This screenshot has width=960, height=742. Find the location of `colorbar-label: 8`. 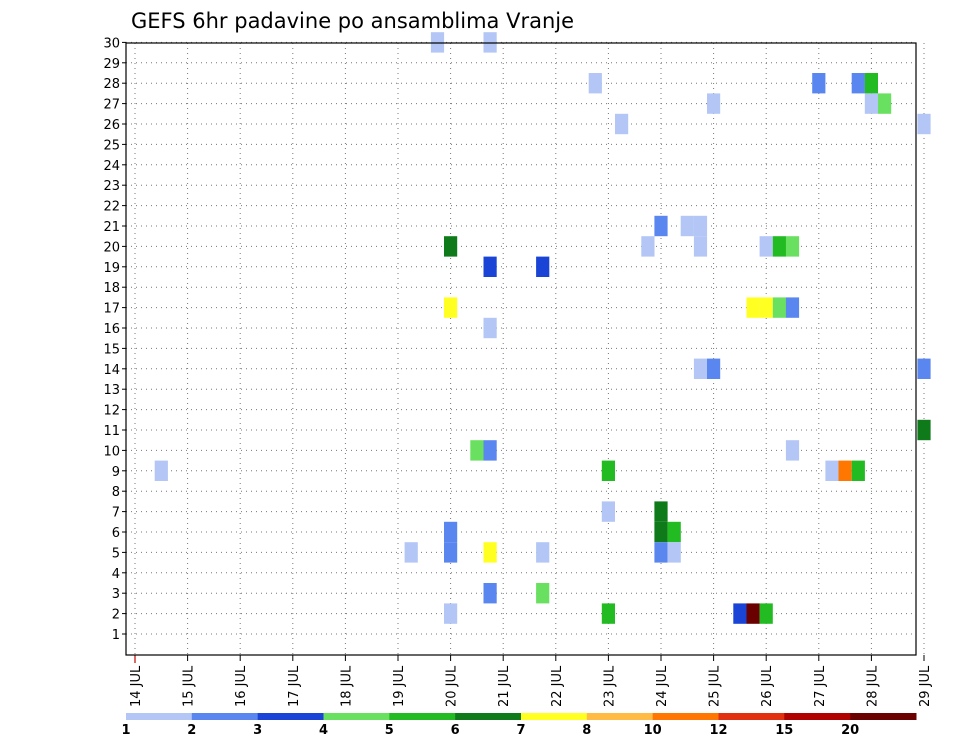

colorbar-label: 8 is located at coordinates (586, 730).